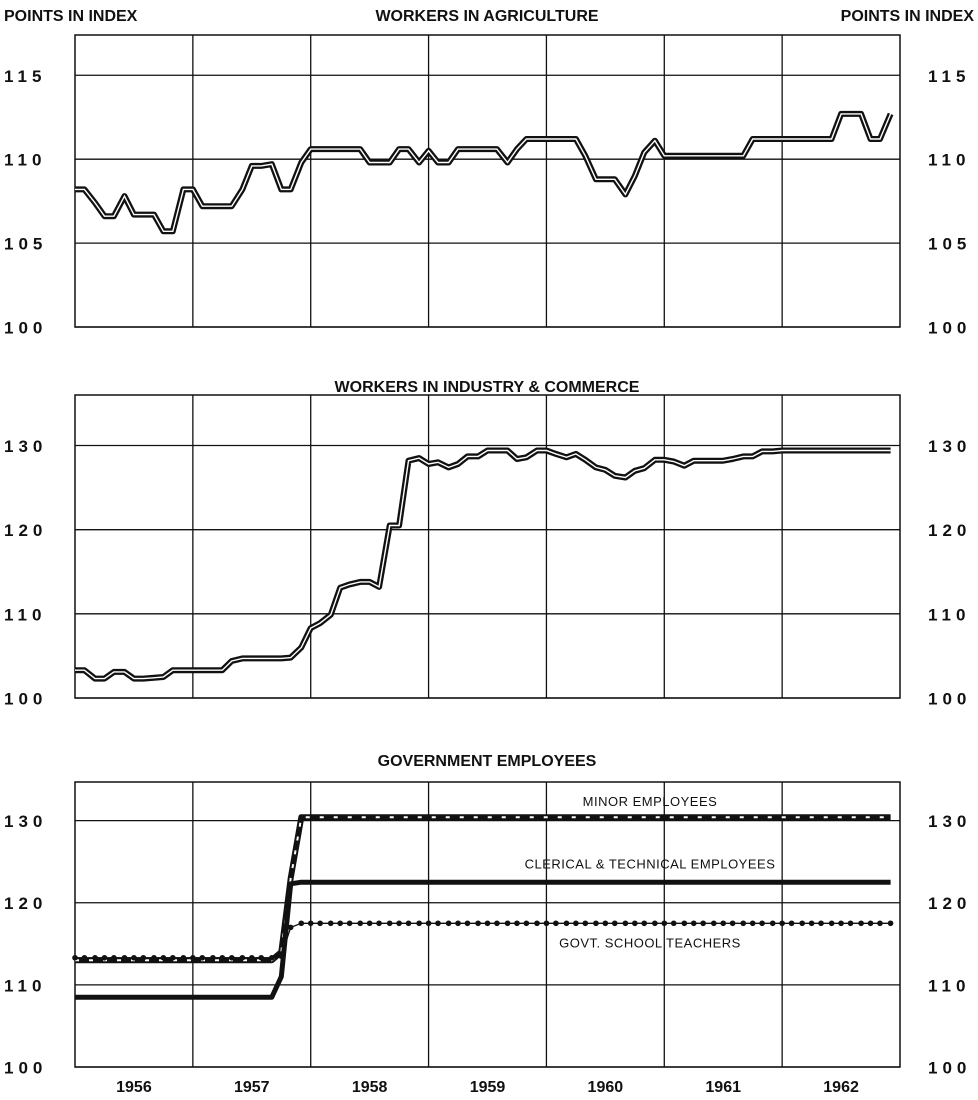 The width and height of the screenshot is (978, 1100). What do you see at coordinates (650, 801) in the screenshot?
I see `series-label: MINOR EMPLOYEES` at bounding box center [650, 801].